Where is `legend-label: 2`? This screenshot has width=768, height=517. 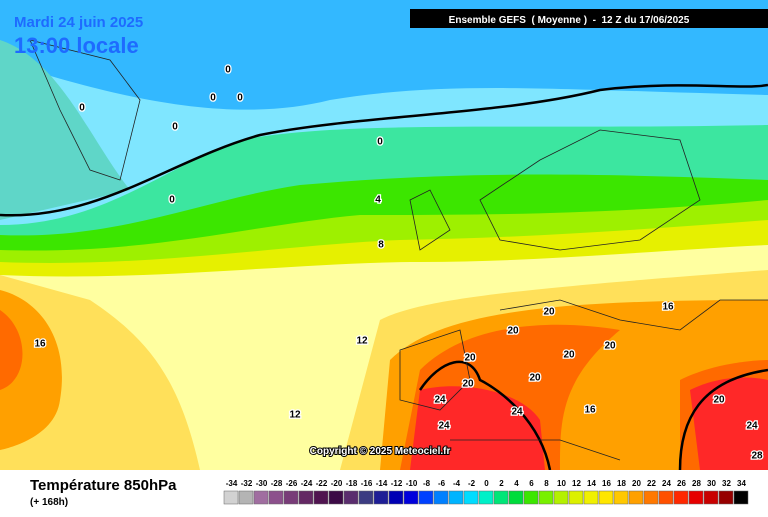
legend-label: 2 is located at coordinates (501, 483).